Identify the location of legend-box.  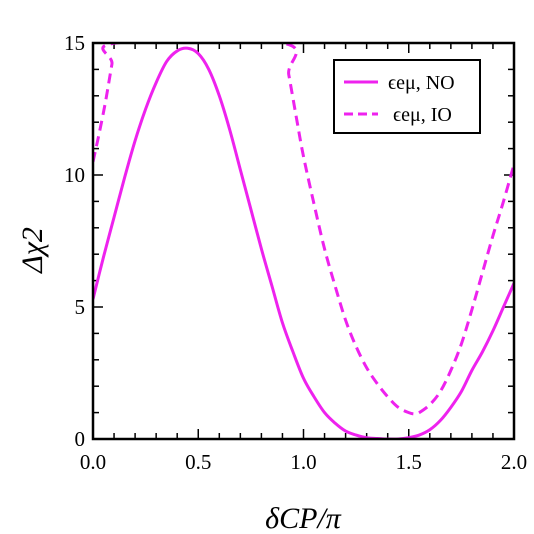
(407, 96).